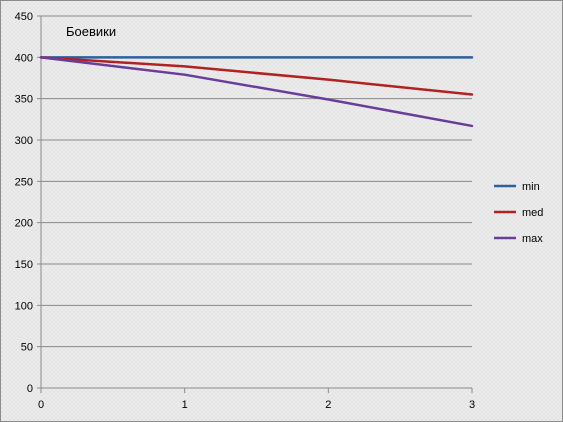 Image resolution: width=563 pixels, height=422 pixels. Describe the element at coordinates (24, 265) in the screenshot. I see `y-tick-label: 150` at that location.